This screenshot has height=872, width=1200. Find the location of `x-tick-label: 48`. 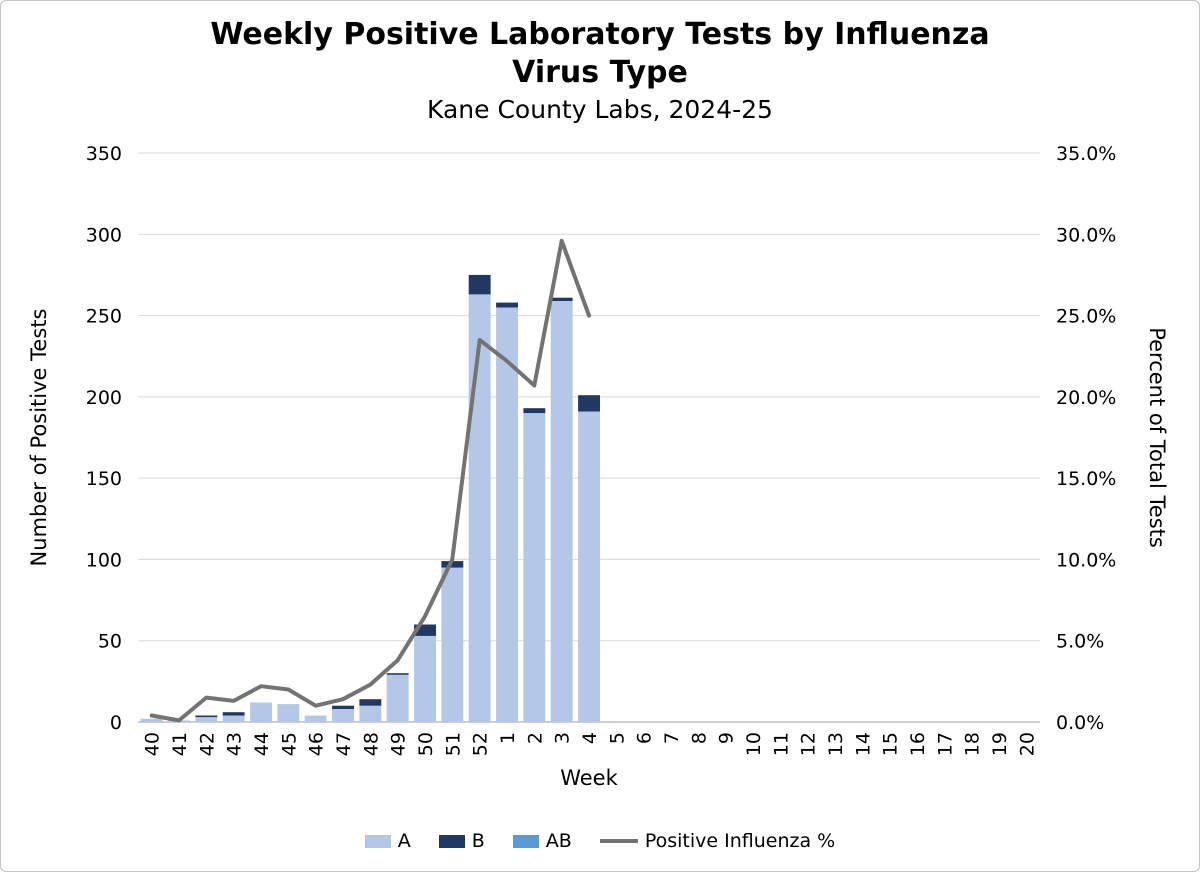

x-tick-label: 48 is located at coordinates (371, 744).